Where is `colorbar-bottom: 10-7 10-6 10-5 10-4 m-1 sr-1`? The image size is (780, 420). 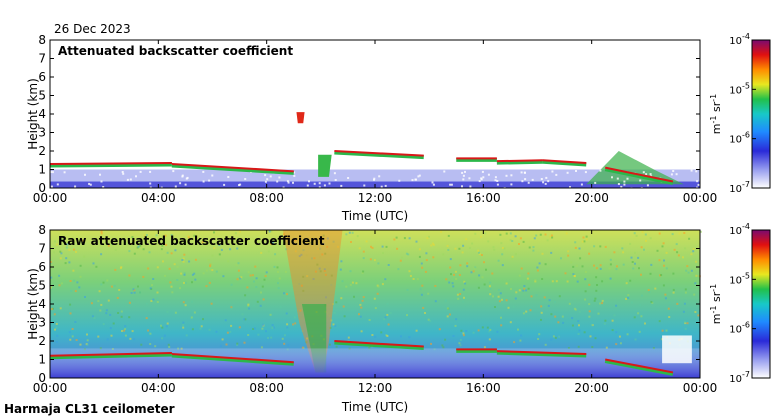 colorbar-bottom: 10-7 10-6 10-5 10-4 m-1 sr-1 is located at coordinates (740, 303).